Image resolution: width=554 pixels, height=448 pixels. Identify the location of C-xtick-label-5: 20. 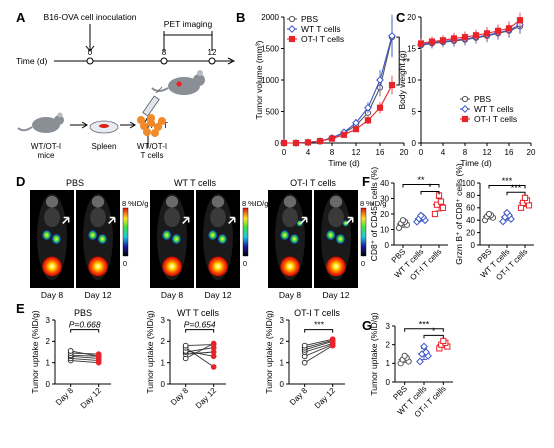
(531, 152).